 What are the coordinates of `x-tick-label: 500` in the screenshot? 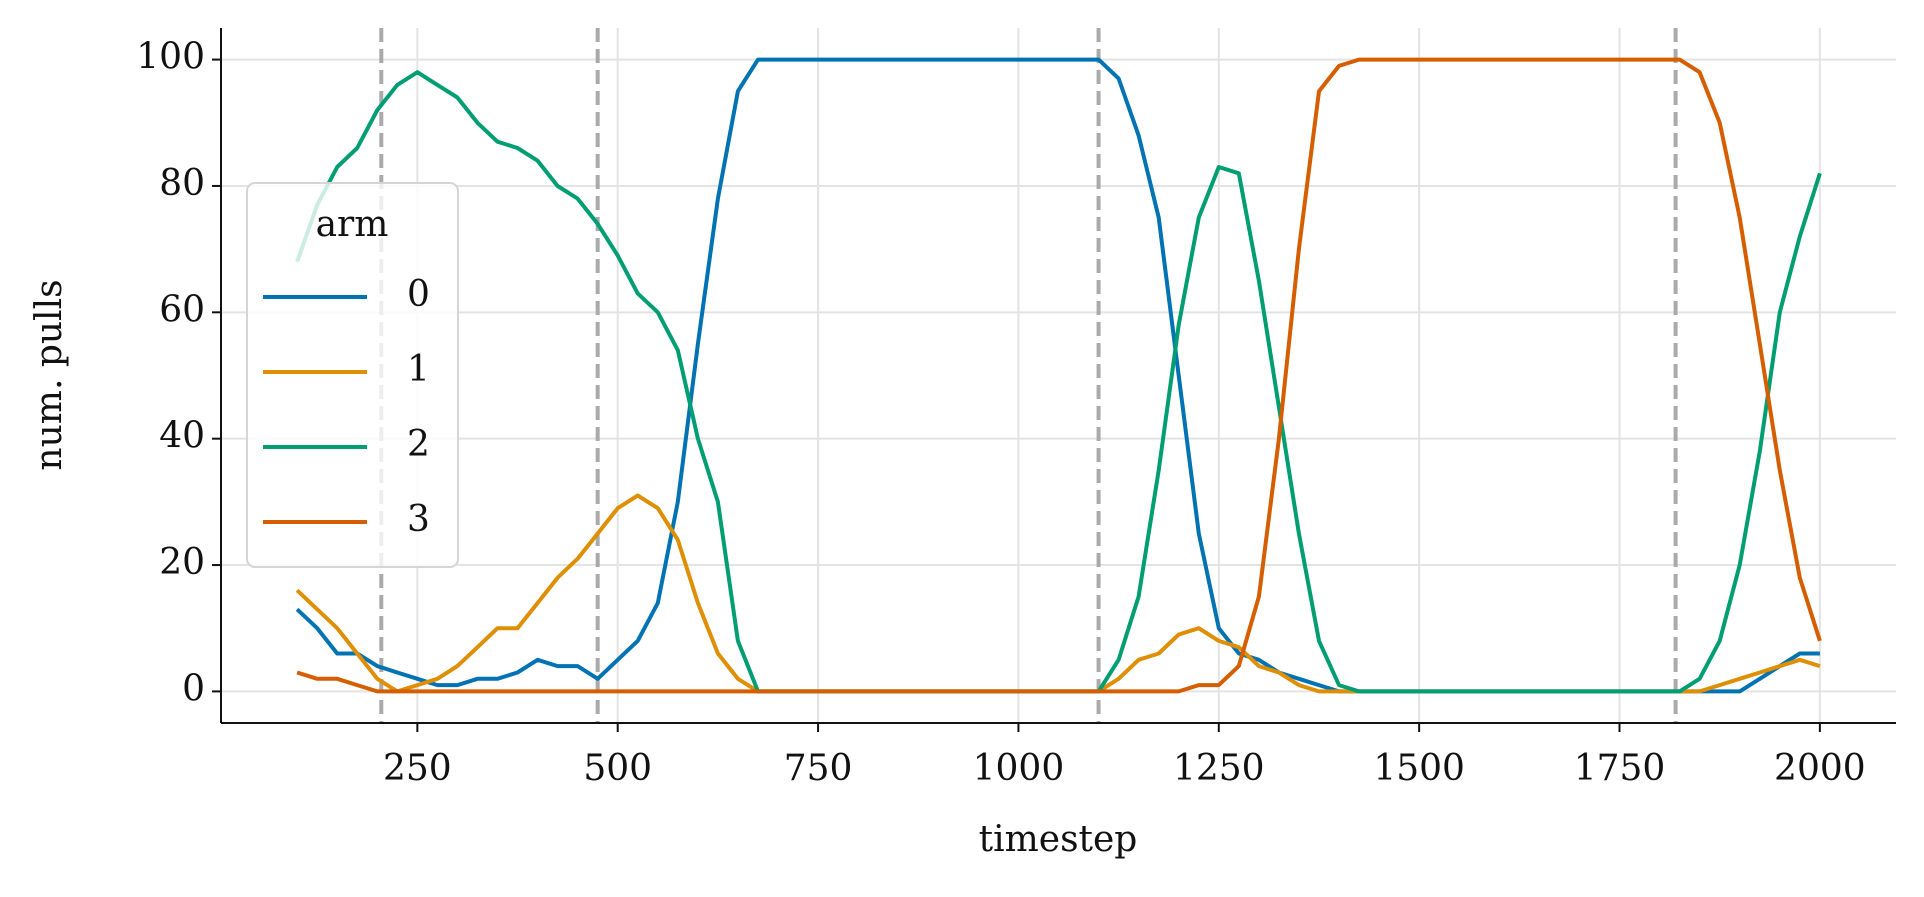 It's located at (617, 768).